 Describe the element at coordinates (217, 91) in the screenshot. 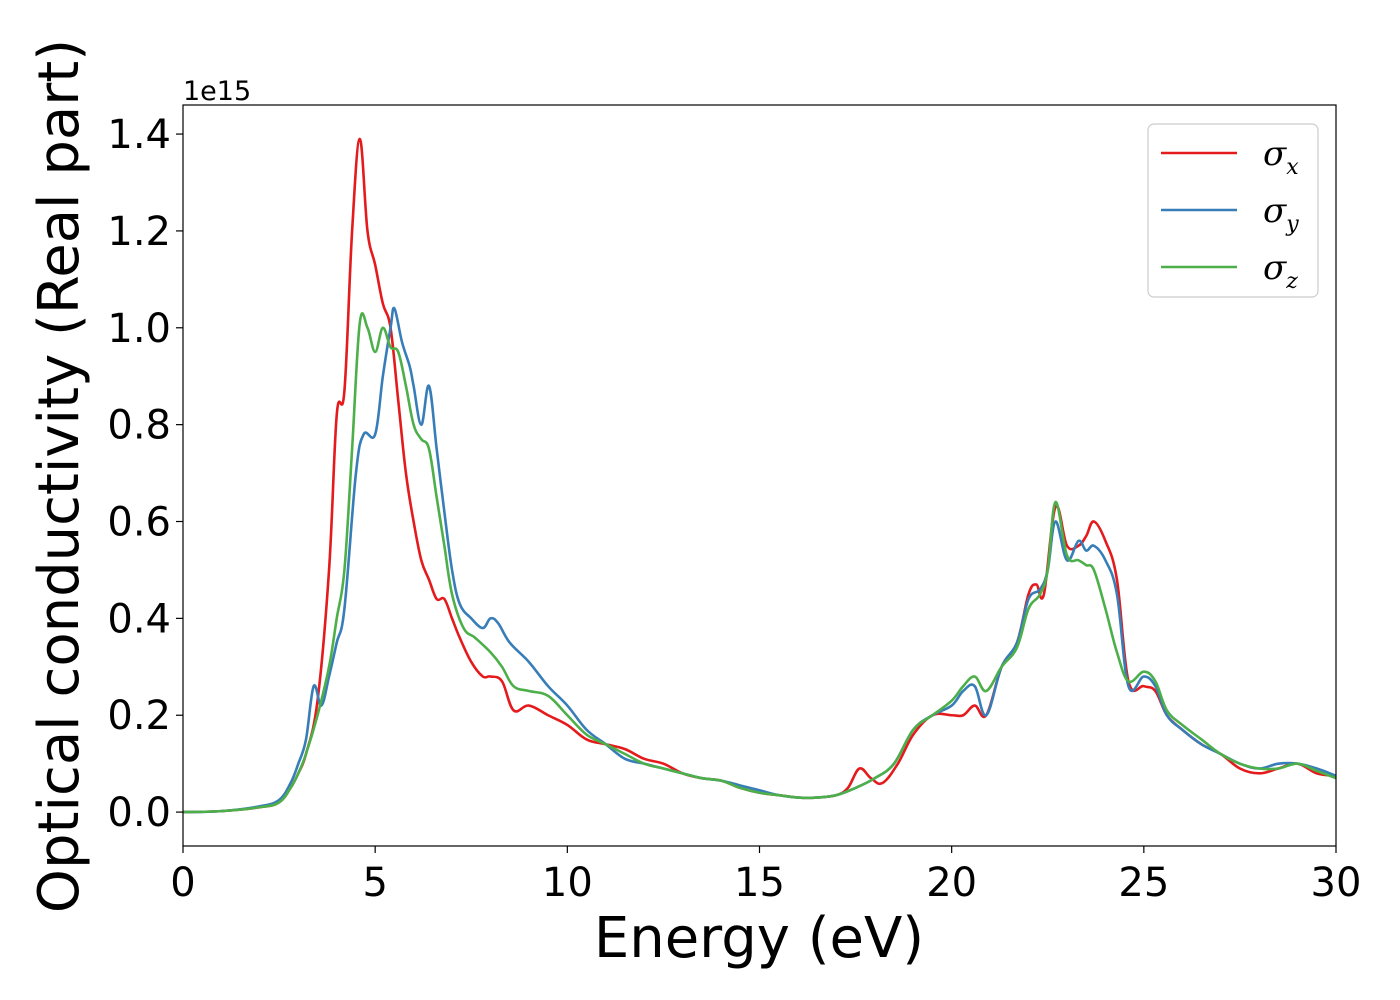

I see `y-offset-label: 1e15` at that location.